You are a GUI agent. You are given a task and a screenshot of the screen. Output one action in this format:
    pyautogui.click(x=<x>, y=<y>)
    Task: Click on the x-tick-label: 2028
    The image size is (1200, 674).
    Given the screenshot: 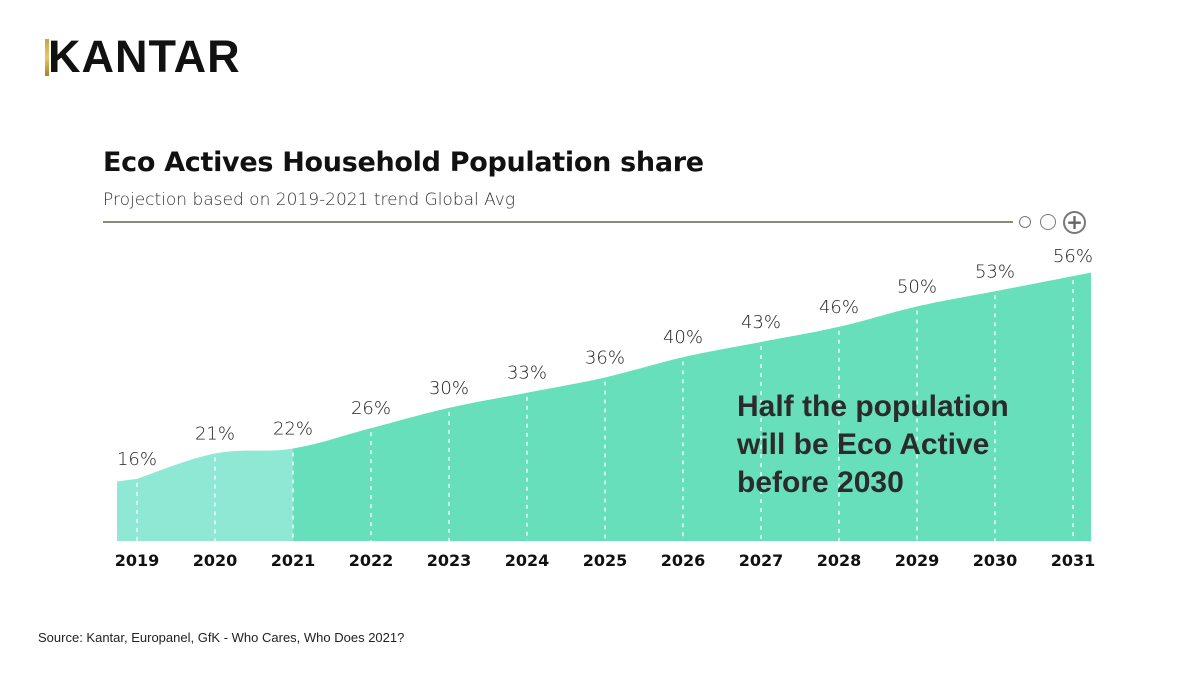 What is the action you would take?
    pyautogui.click(x=839, y=560)
    